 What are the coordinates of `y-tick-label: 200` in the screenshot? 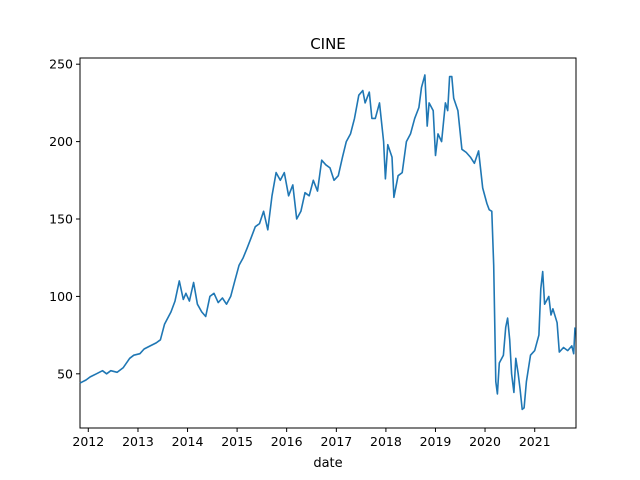 It's located at (61, 141).